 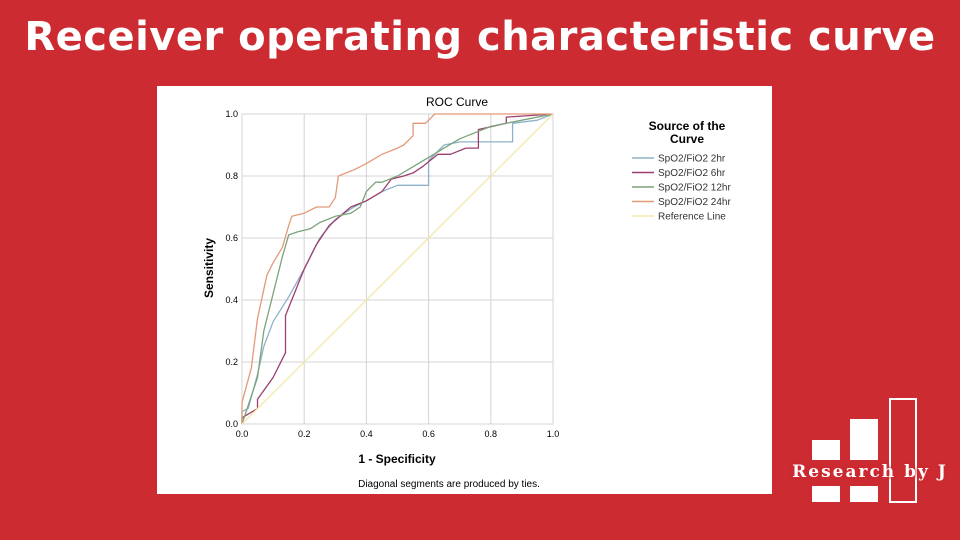 What do you see at coordinates (304, 434) in the screenshot?
I see `x-tick-label: 0.2` at bounding box center [304, 434].